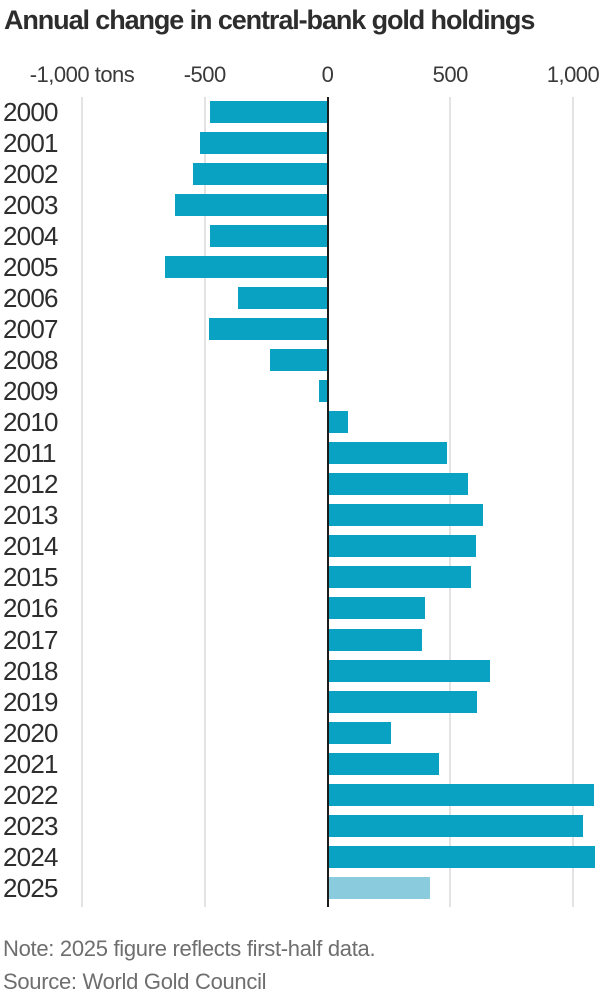  Describe the element at coordinates (30, 391) in the screenshot. I see `year-label: 2009` at that location.